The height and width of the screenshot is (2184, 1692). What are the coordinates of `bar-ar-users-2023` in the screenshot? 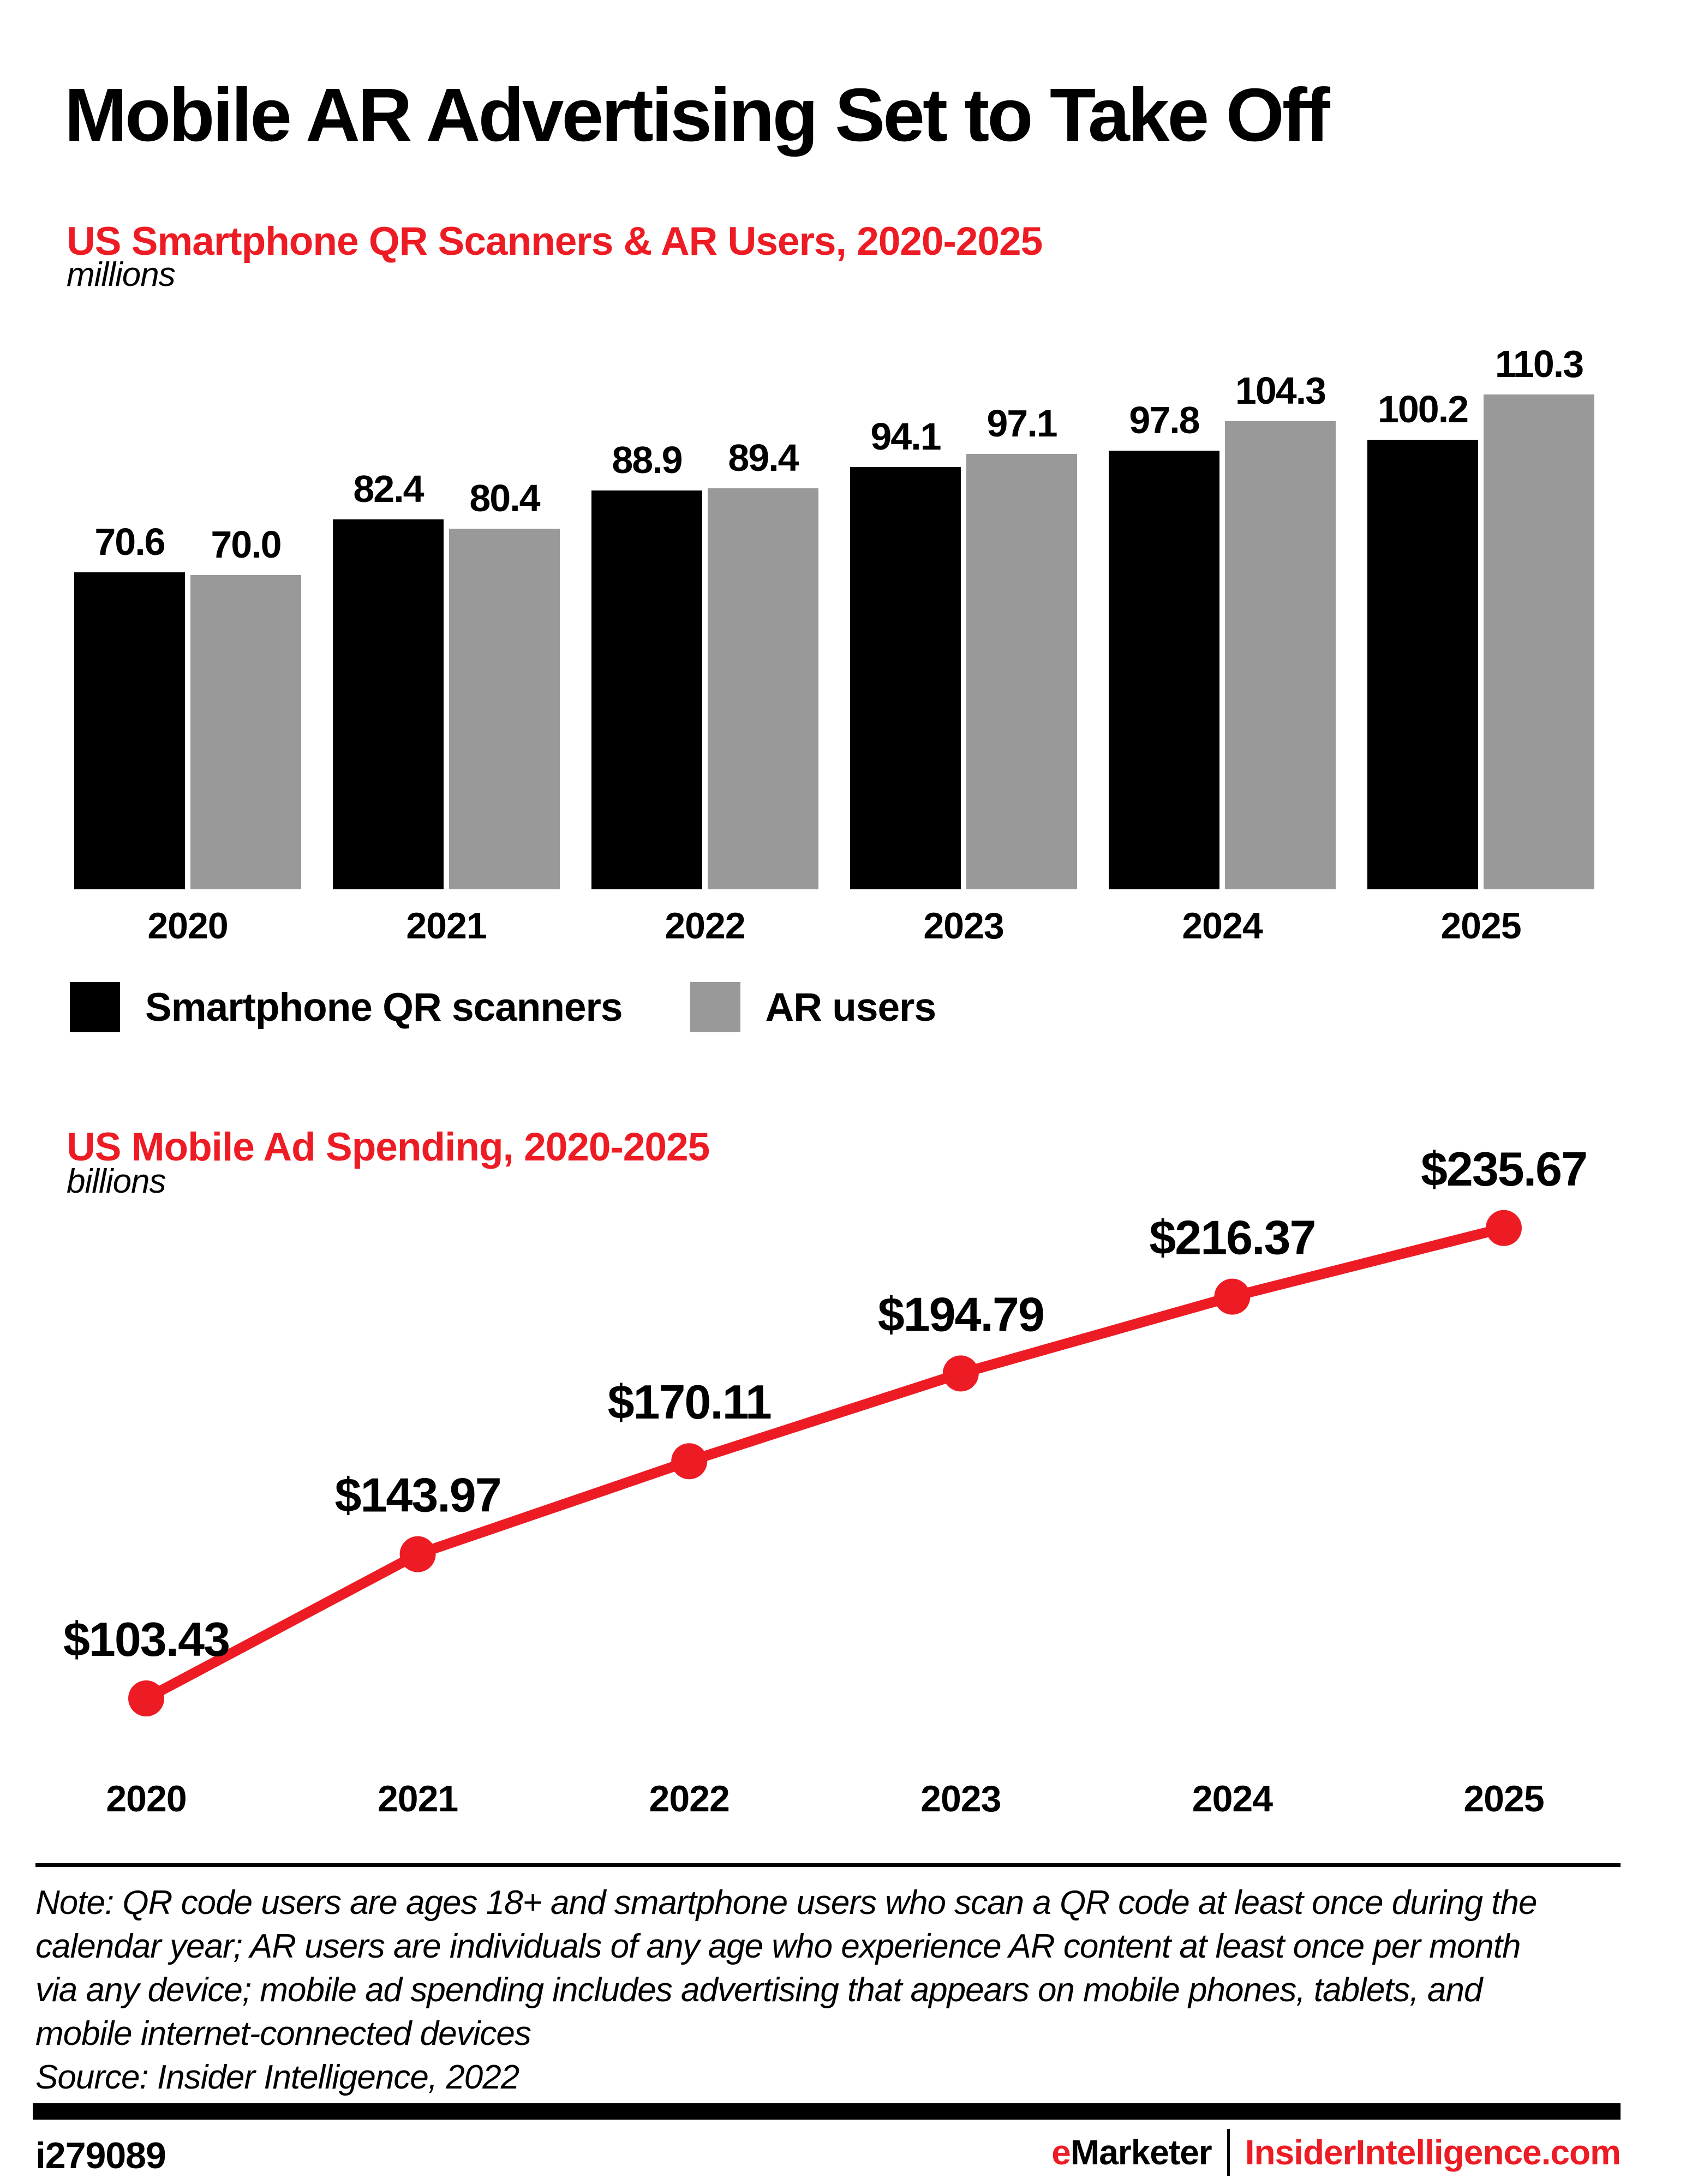 It's located at (1022, 671).